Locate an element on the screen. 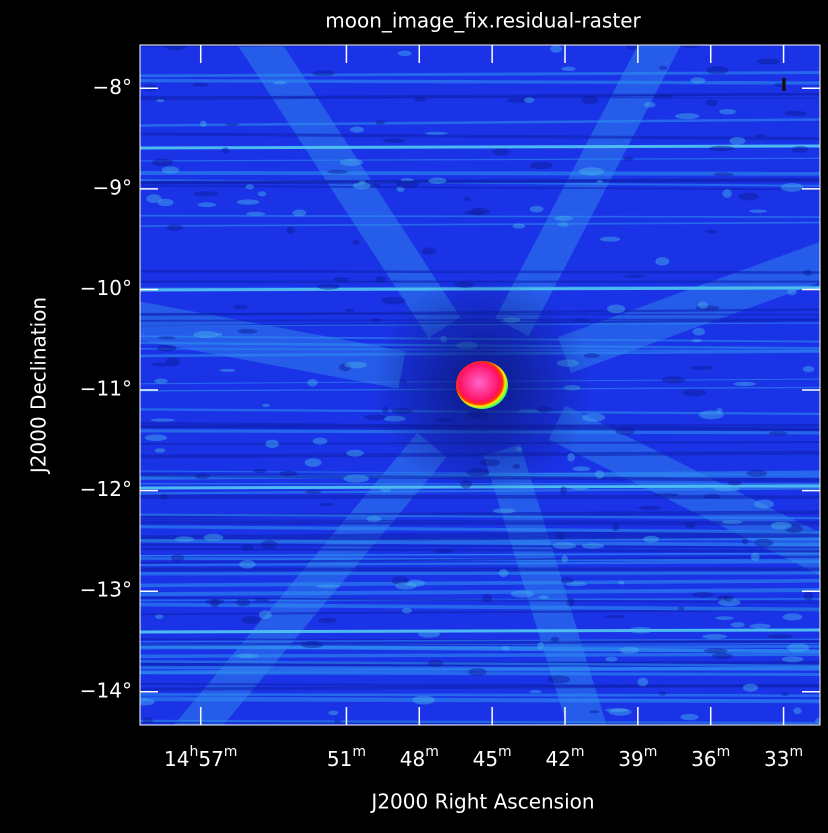 This screenshot has width=828, height=833. y-tick-label: −10° is located at coordinates (106, 288).